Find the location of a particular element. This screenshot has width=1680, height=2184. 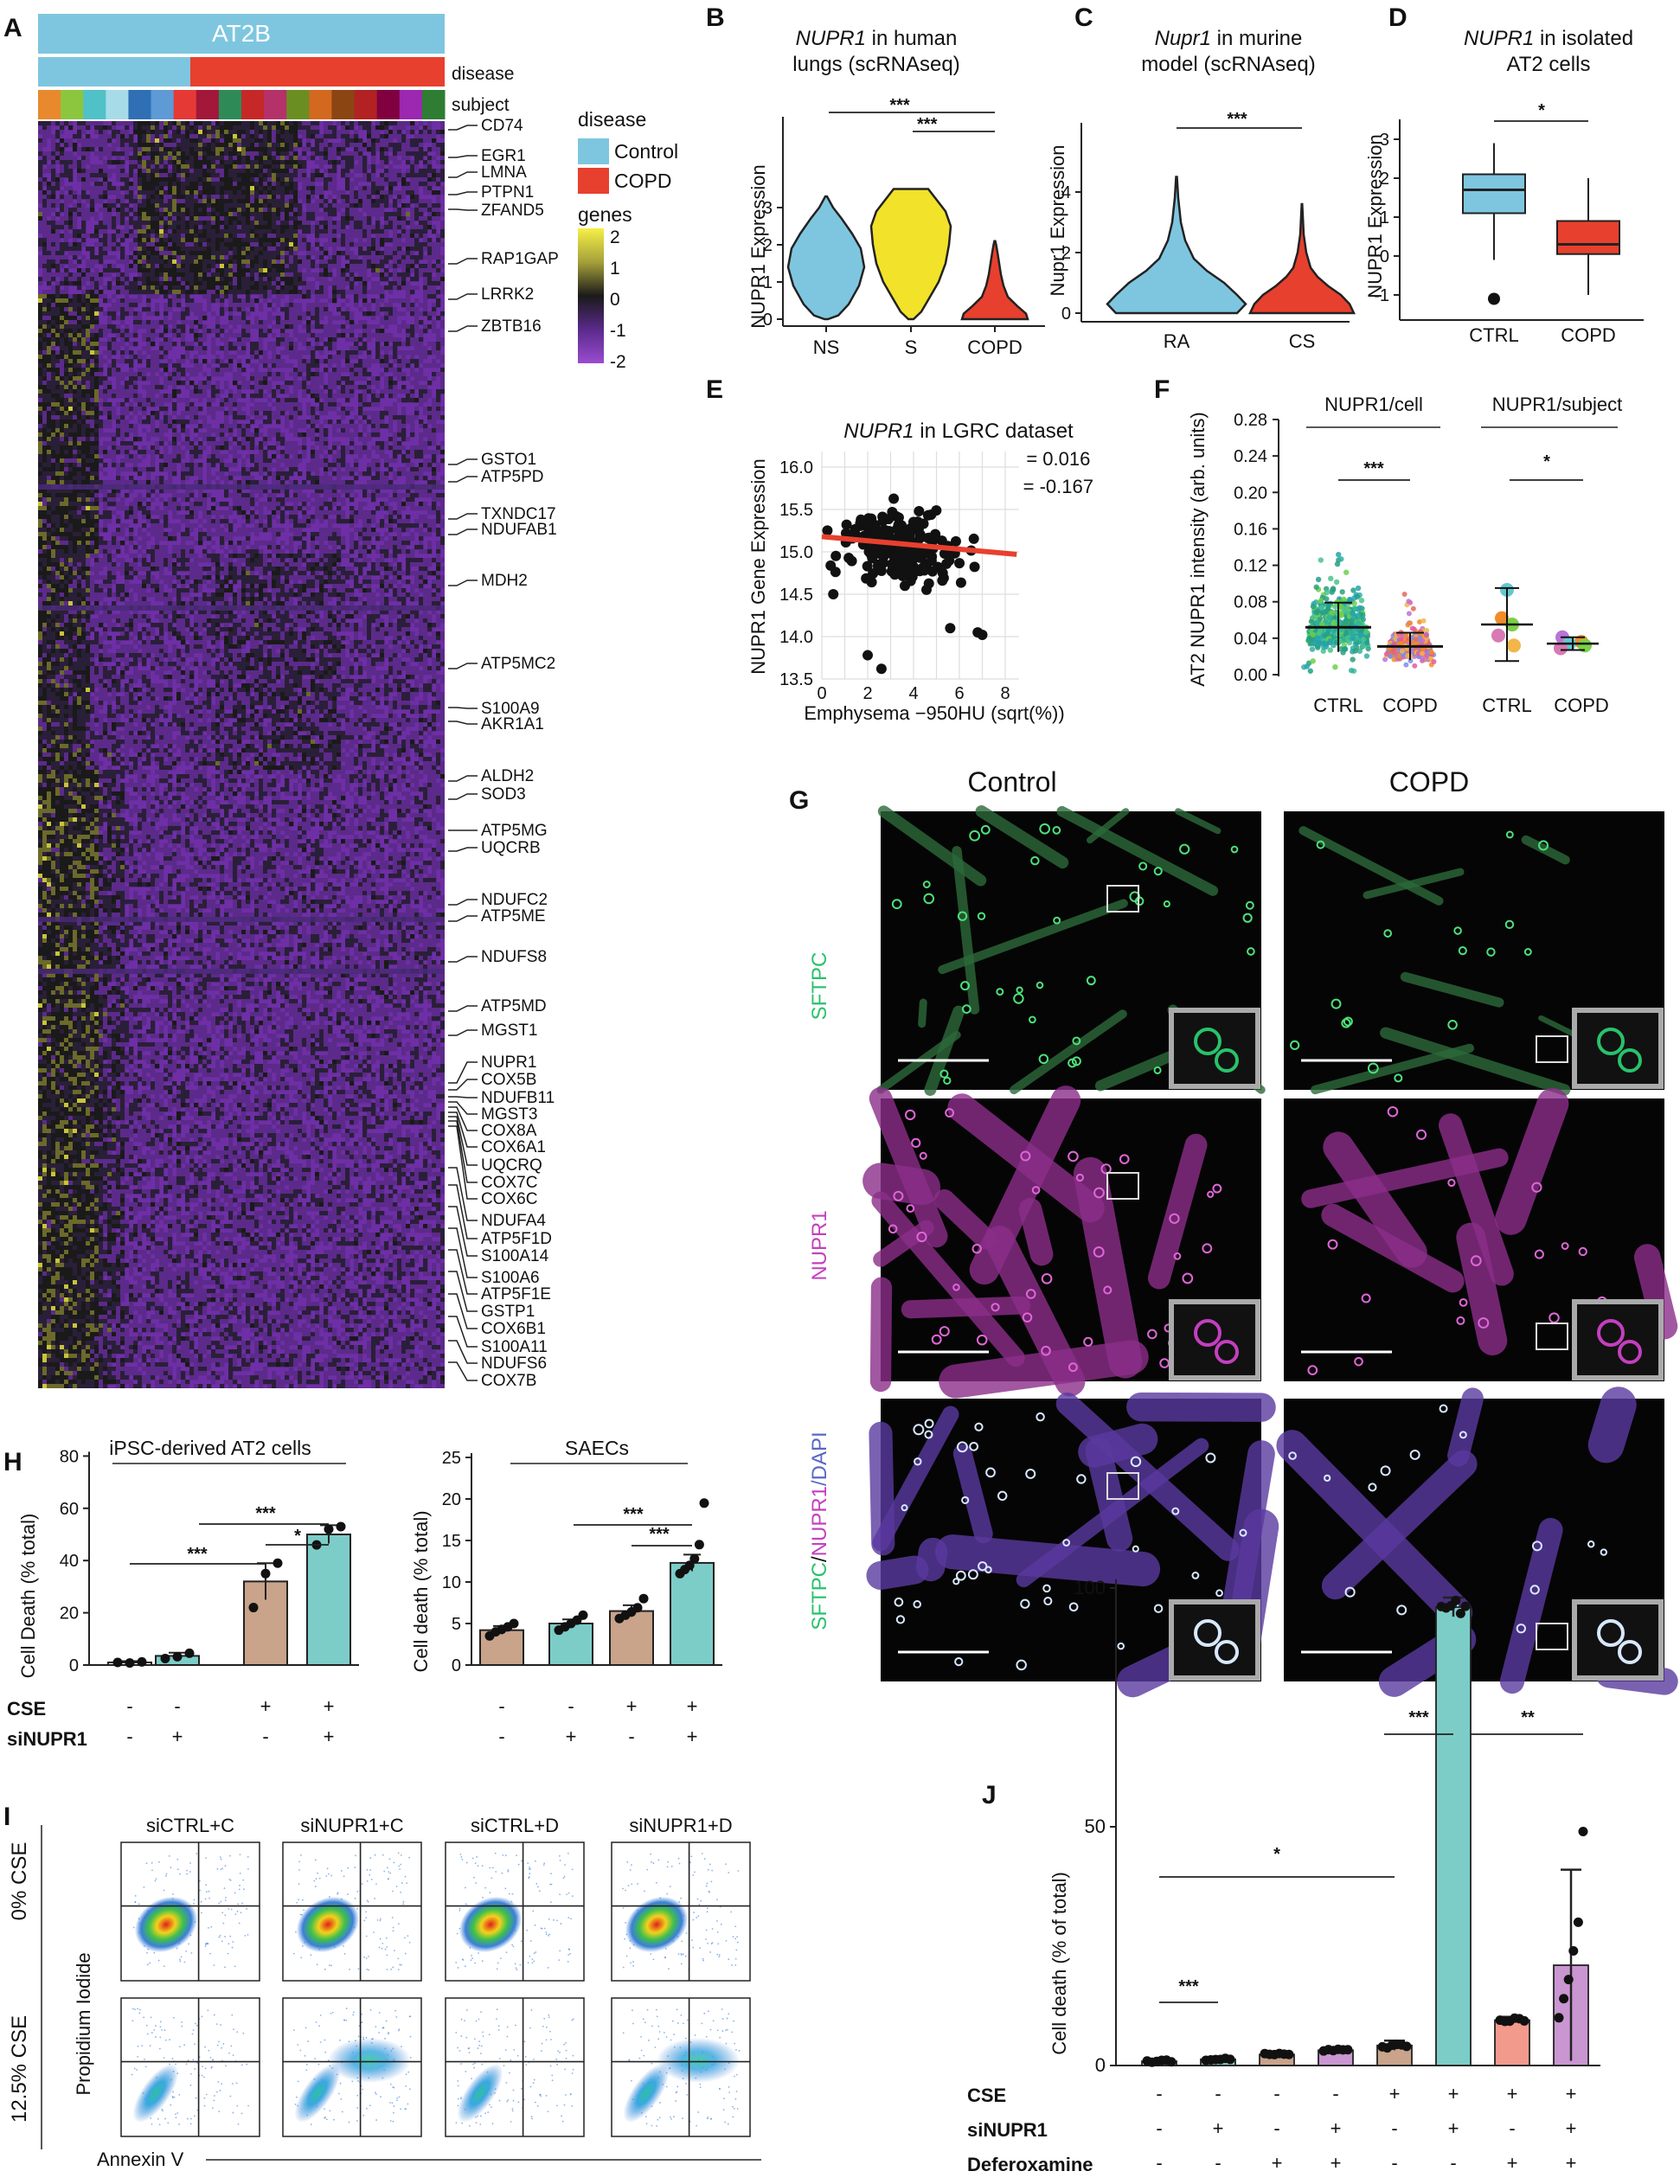

subject-track-cell is located at coordinates (298, 104).